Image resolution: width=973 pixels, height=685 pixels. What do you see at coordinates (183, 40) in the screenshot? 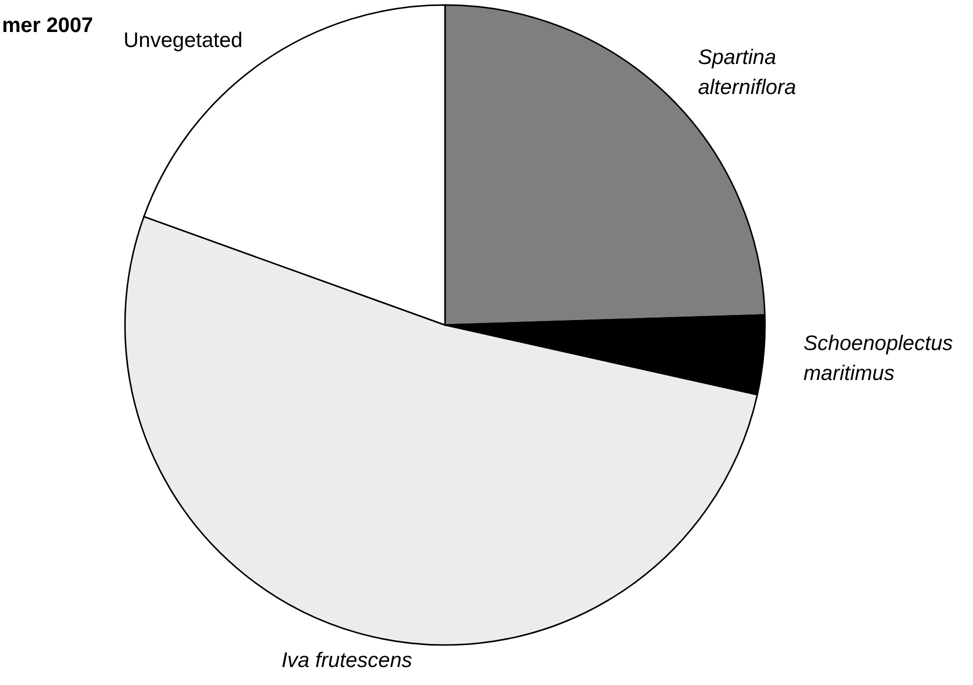
I see `slice-label: Unvegetated` at bounding box center [183, 40].